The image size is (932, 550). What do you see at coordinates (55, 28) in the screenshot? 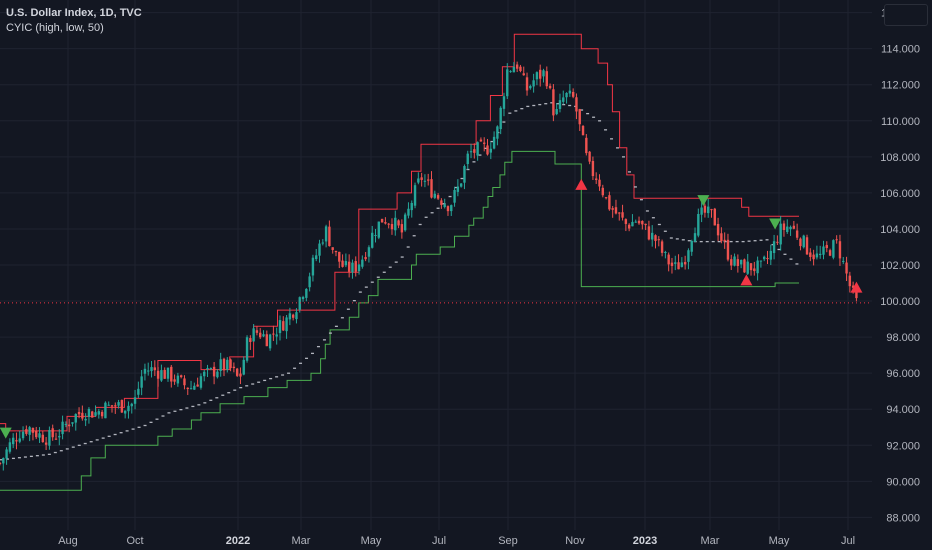
I see `indicator-label: CYIC (high, low, 50)` at bounding box center [55, 28].